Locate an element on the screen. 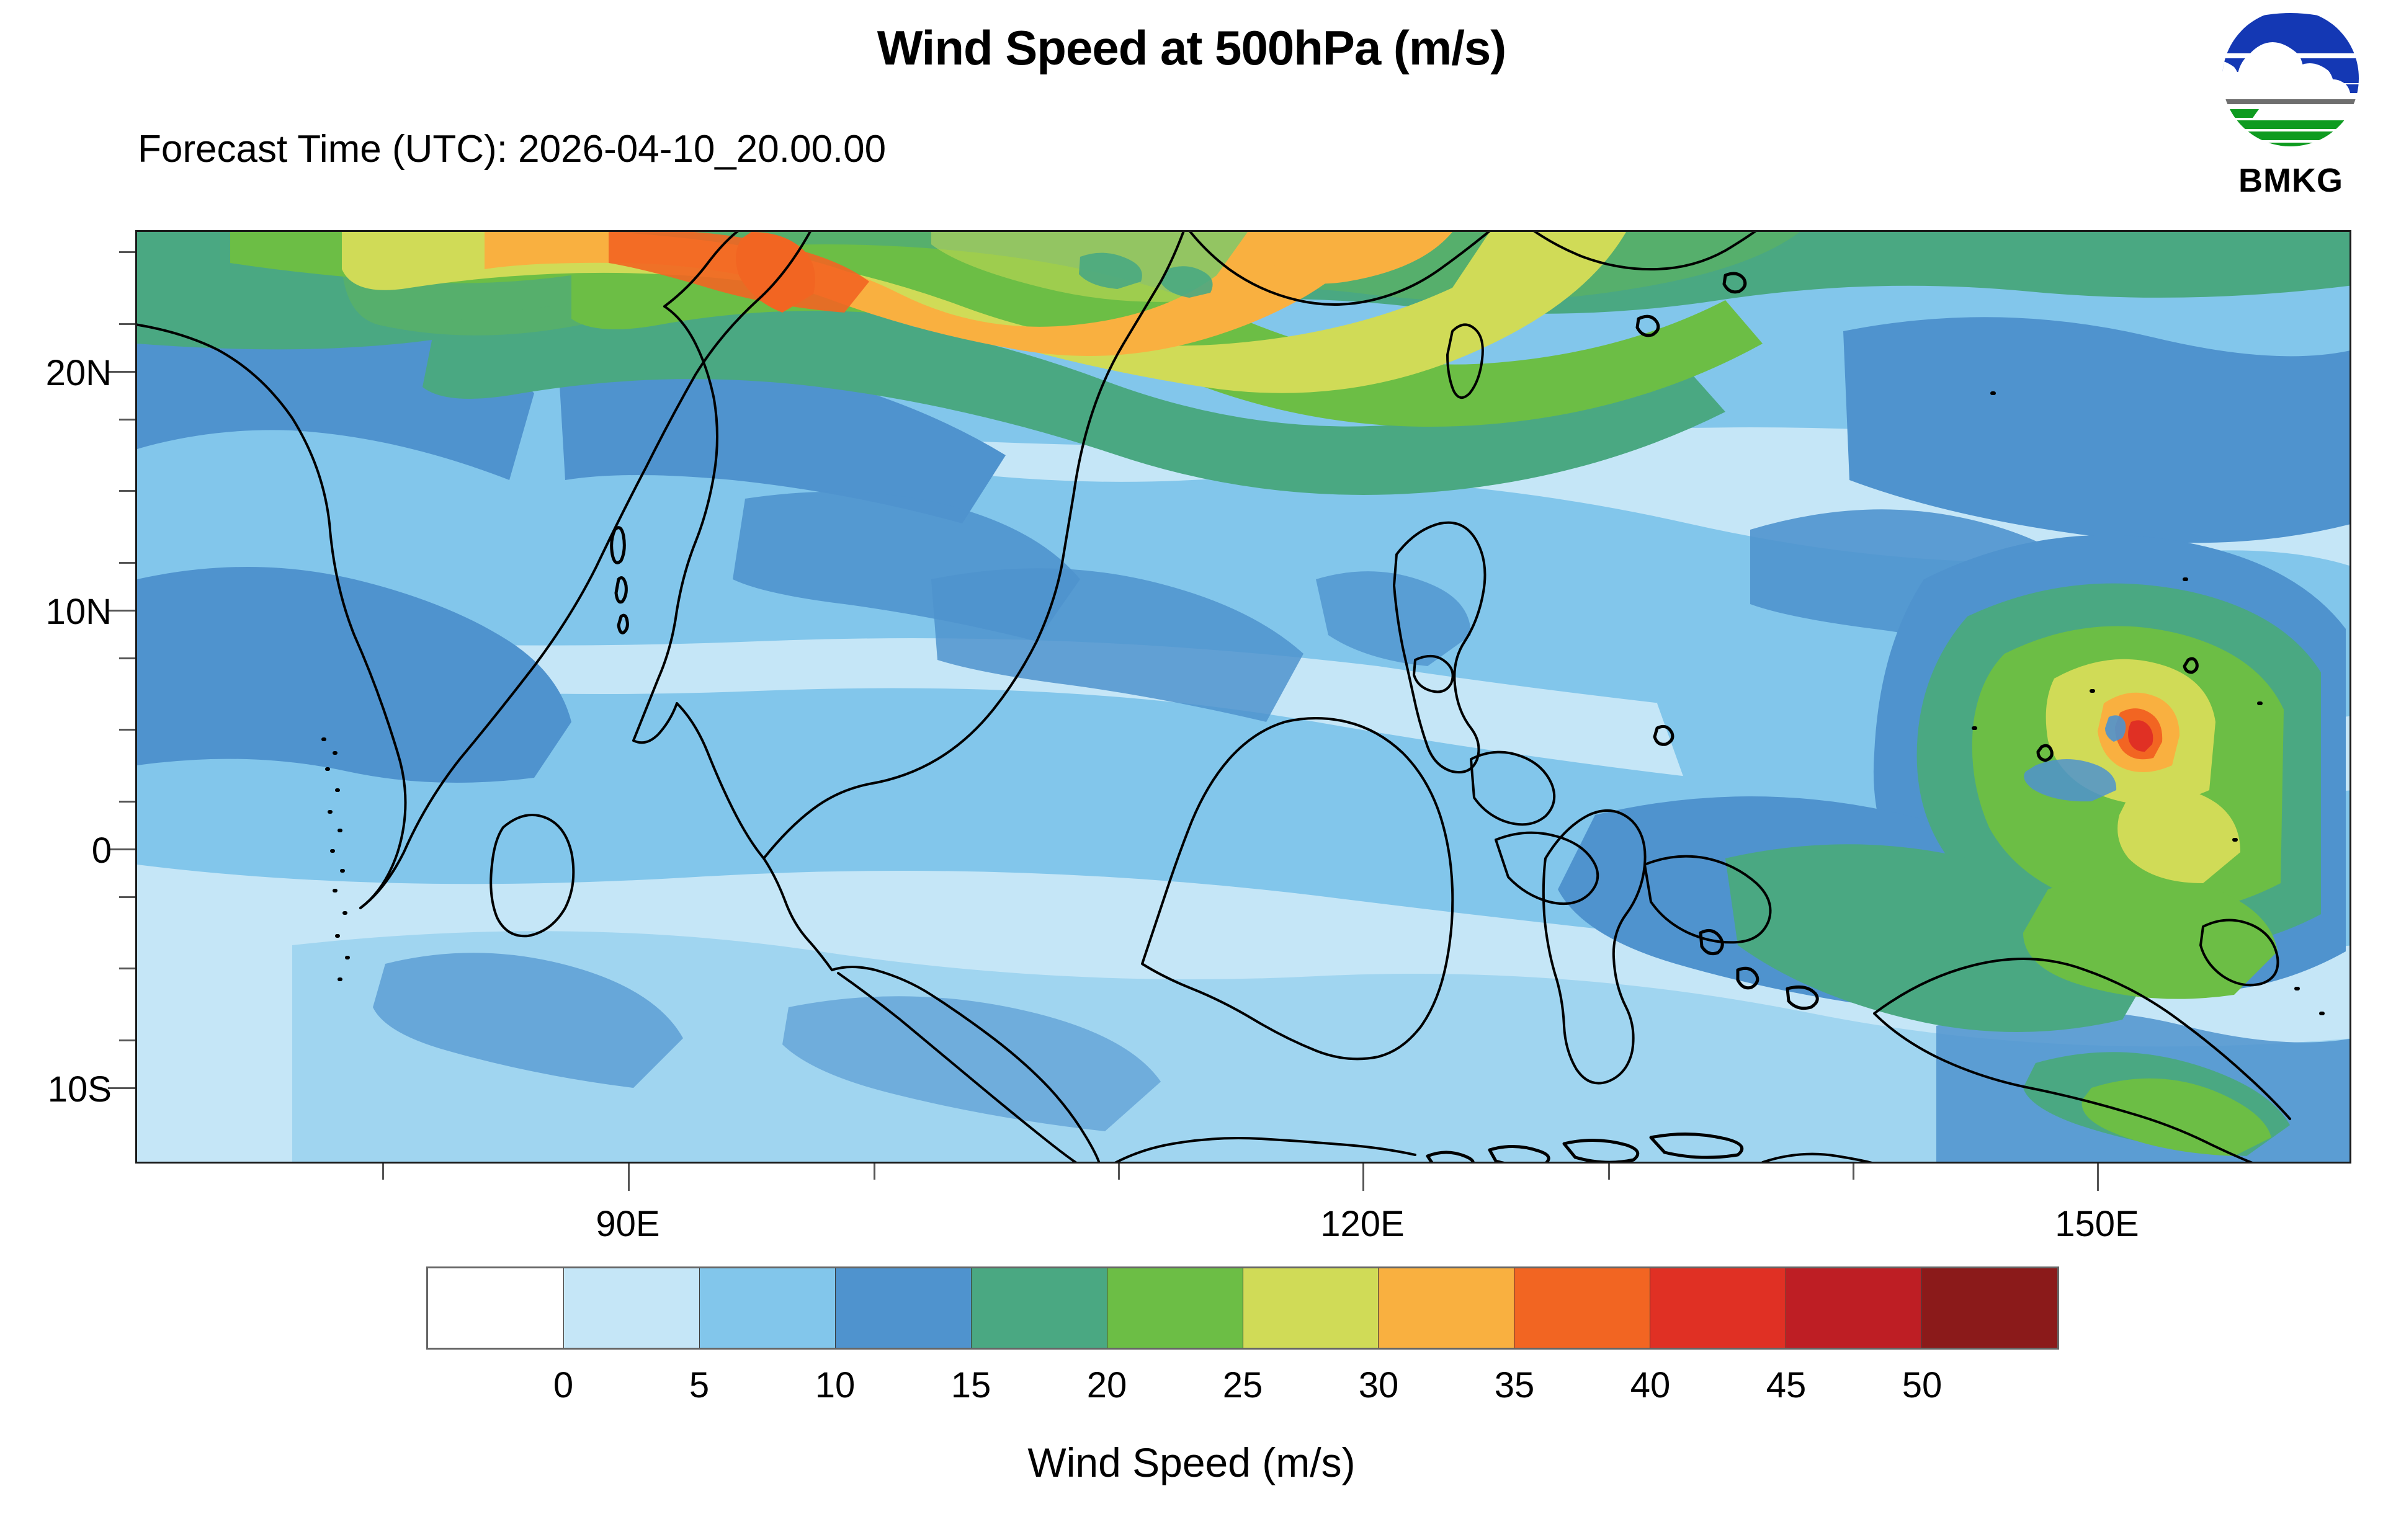 This screenshot has height=1540, width=2383. bmkg-emblem-icon is located at coordinates (2290, 80).